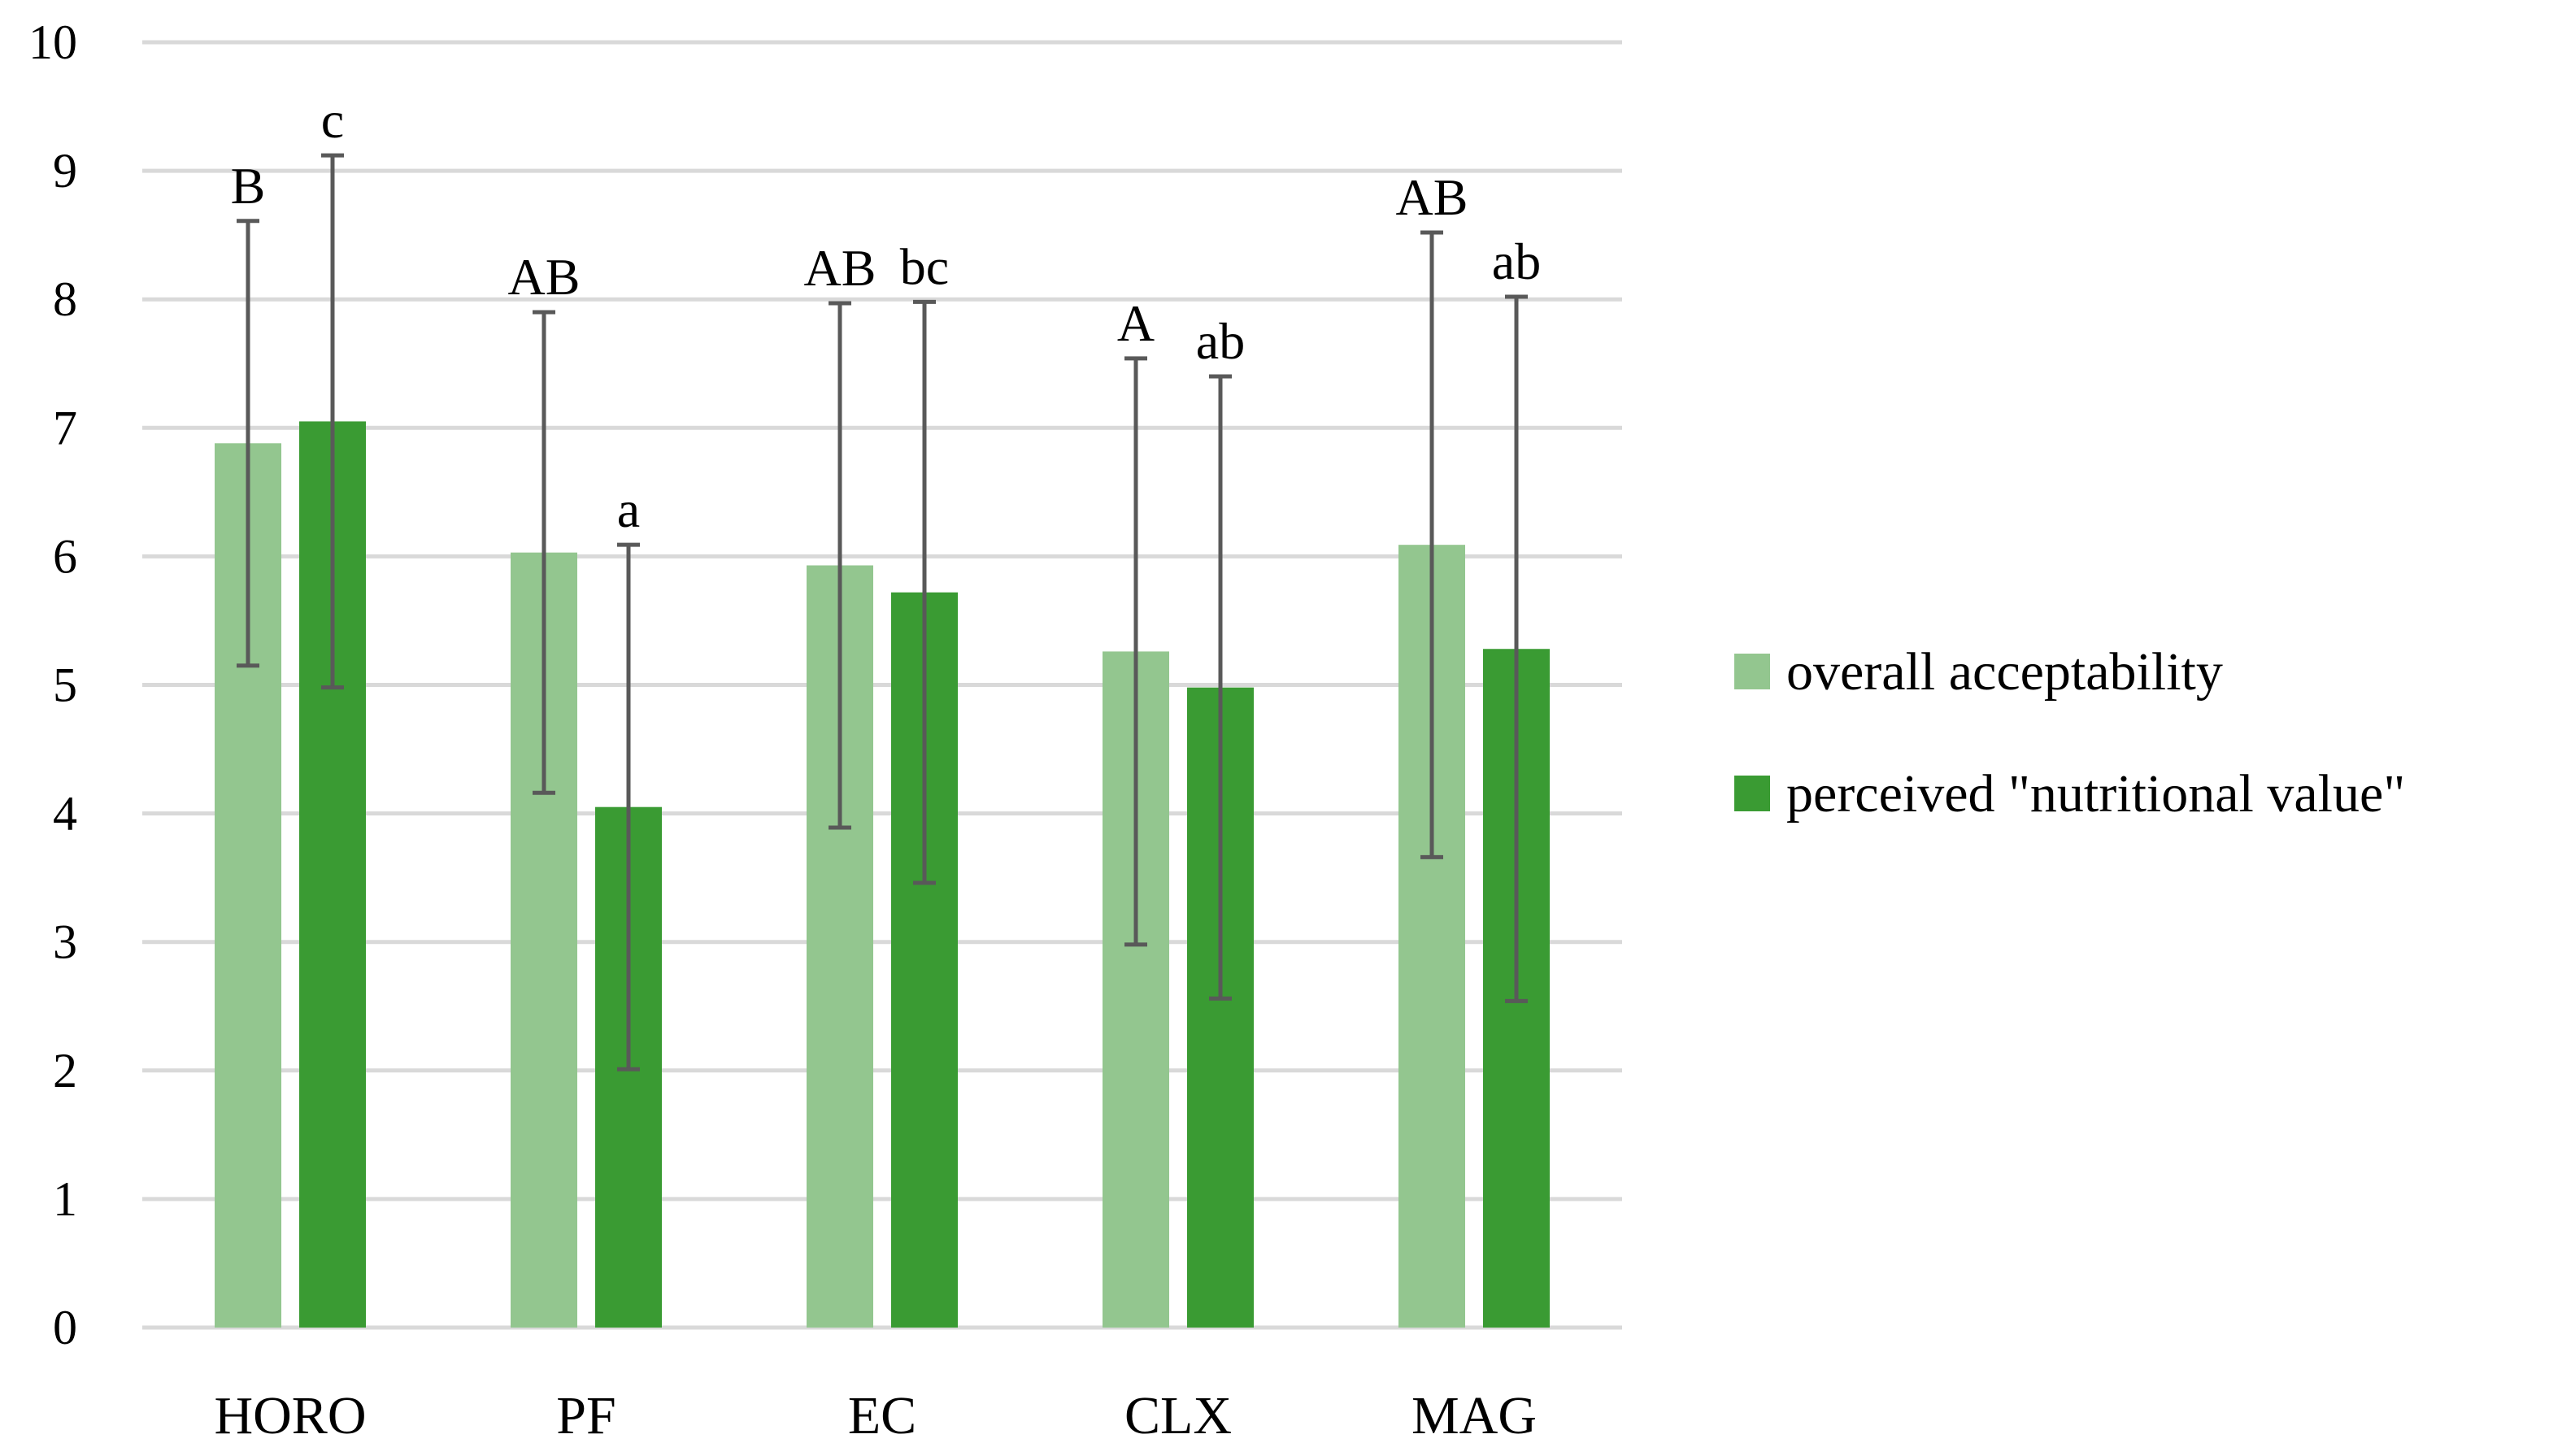 Image resolution: width=2575 pixels, height=1456 pixels. I want to click on y-axis-ticks: 0 1 2 3 4 5 6 7 8 9 10, so click(52, 684).